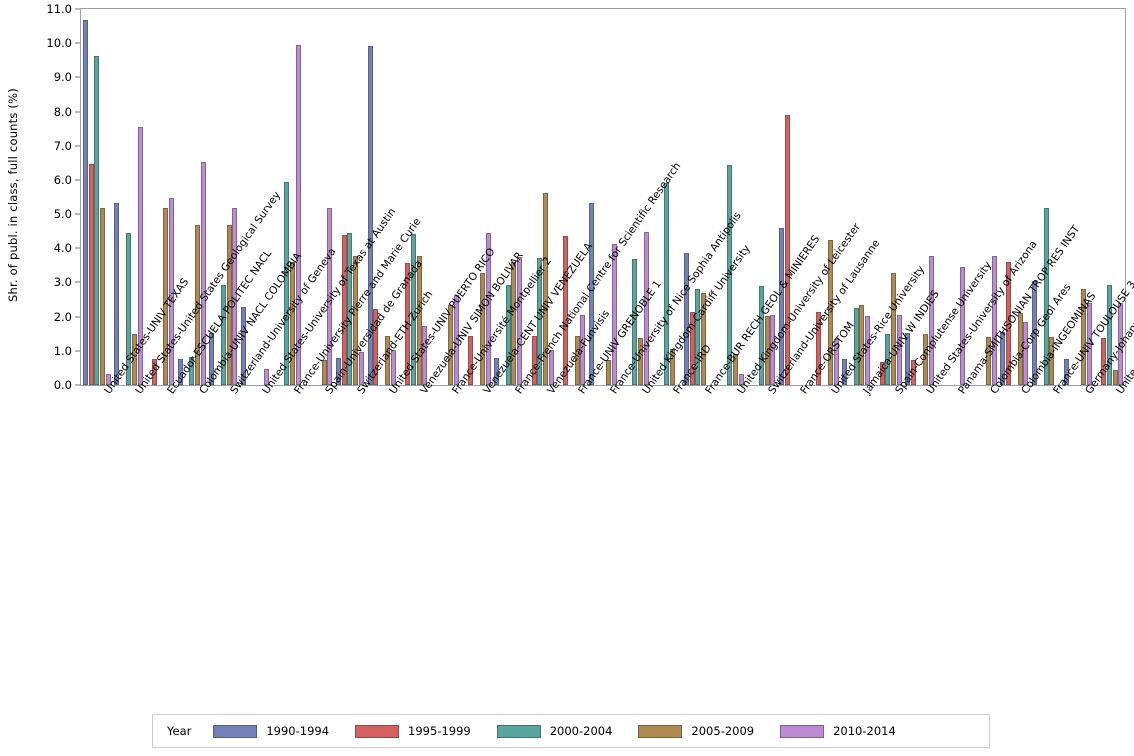 The image size is (1134, 756). What do you see at coordinates (554, 731) in the screenshot?
I see `legend-item: 2000-2004` at bounding box center [554, 731].